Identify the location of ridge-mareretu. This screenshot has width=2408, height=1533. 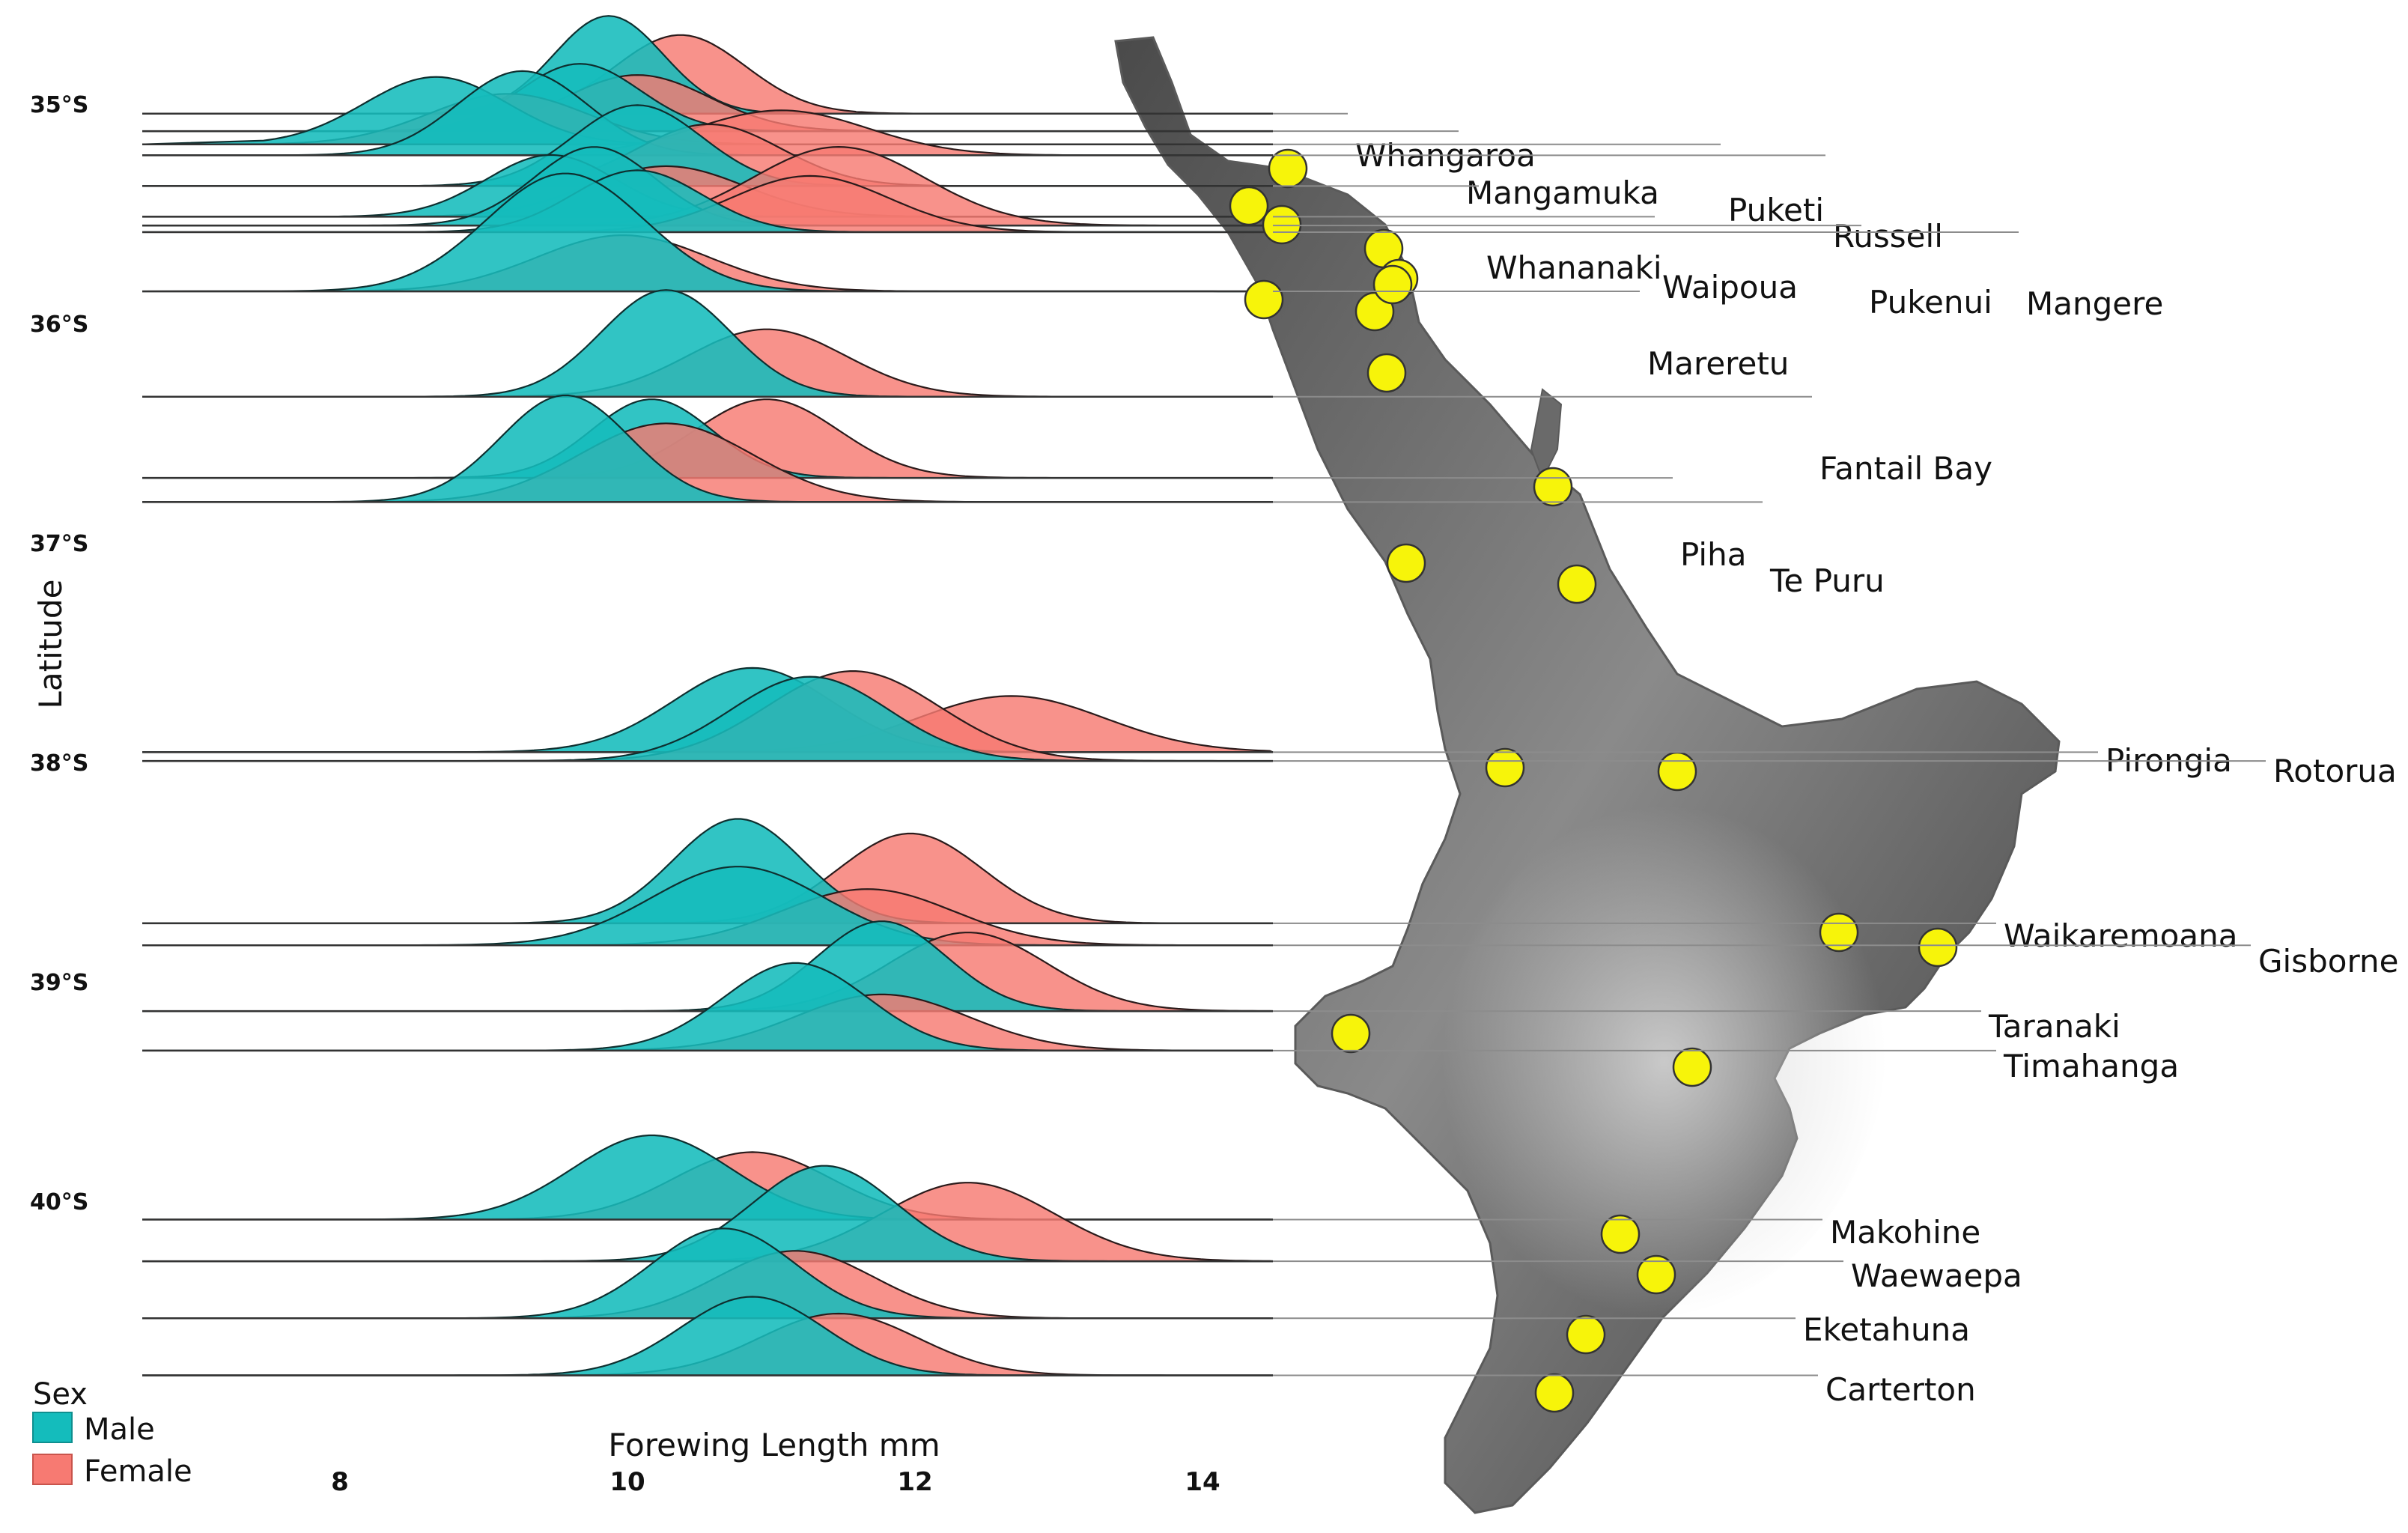
(708, 232).